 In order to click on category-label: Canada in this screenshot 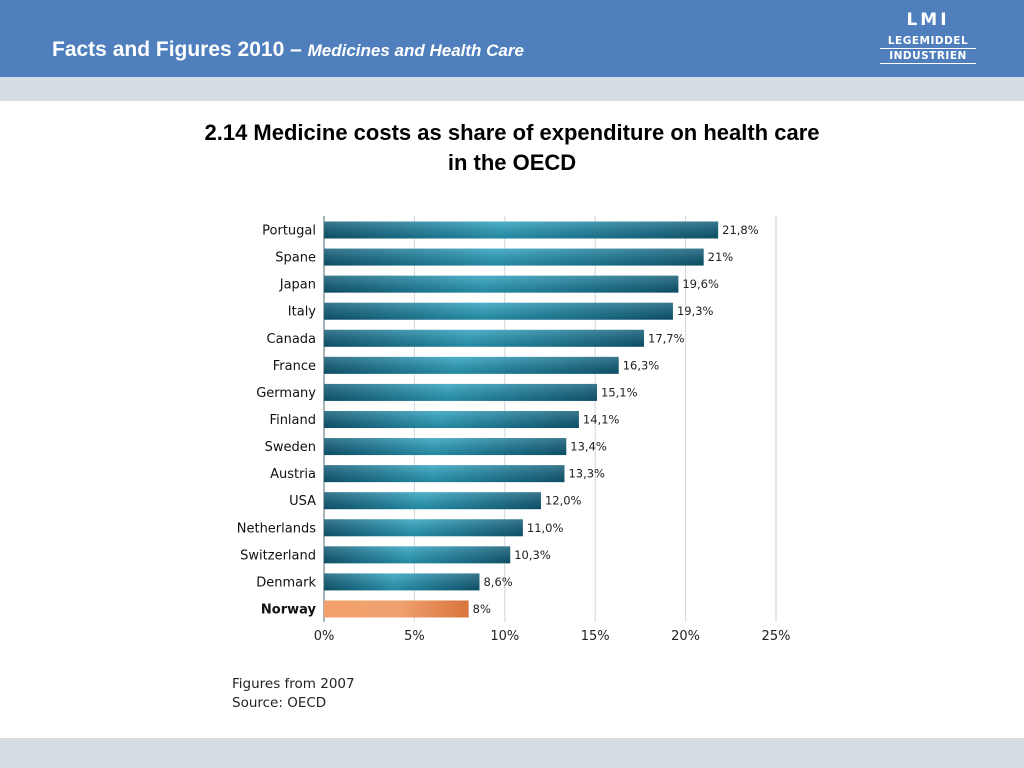, I will do `click(291, 339)`.